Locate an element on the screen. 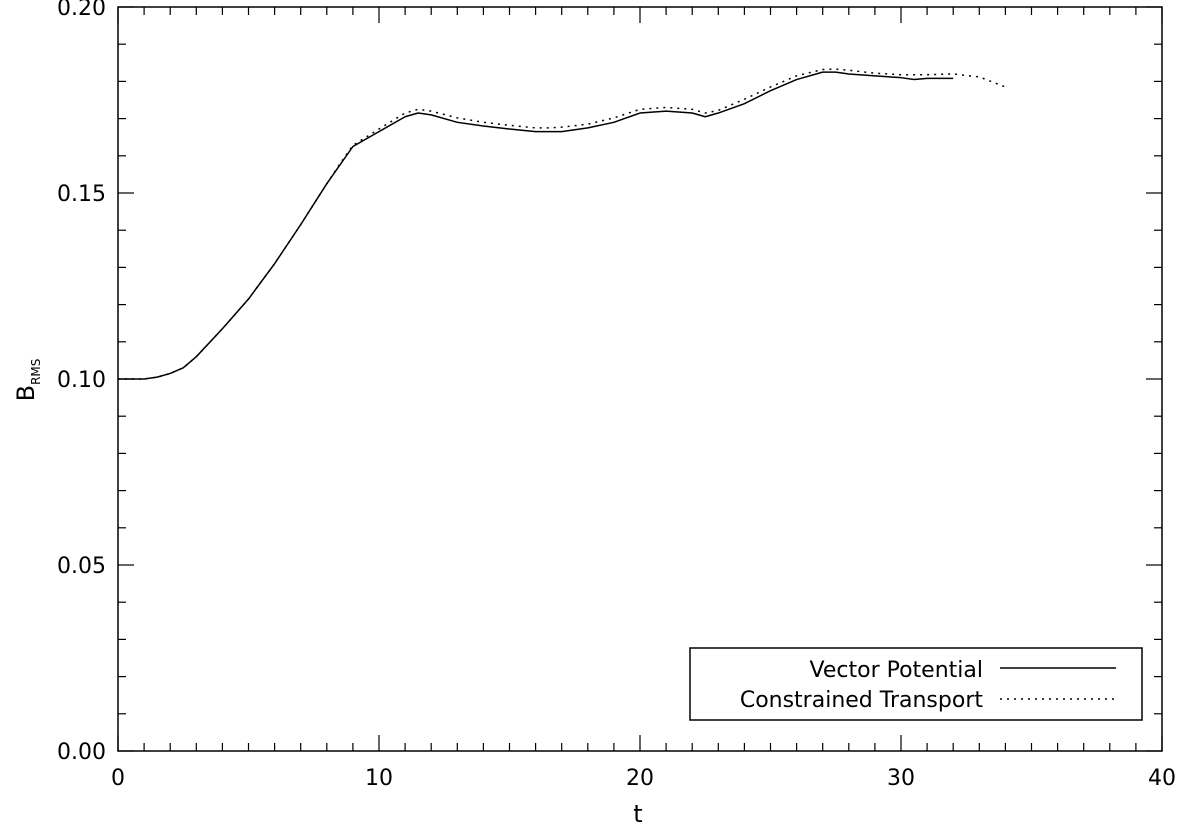  legend: Vector Potential Constrained Transport is located at coordinates (916, 684).